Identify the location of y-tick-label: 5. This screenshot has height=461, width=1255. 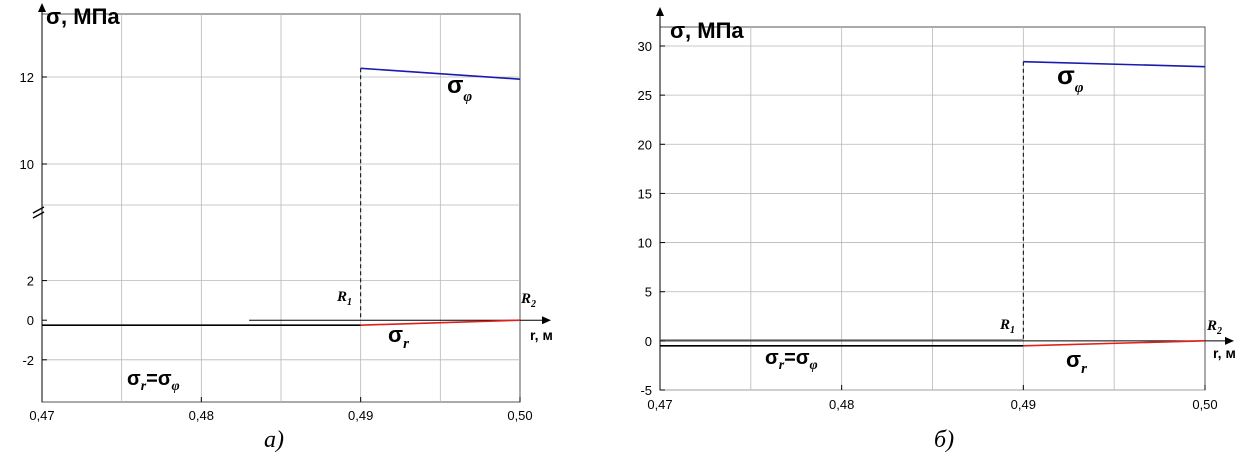
(648, 292).